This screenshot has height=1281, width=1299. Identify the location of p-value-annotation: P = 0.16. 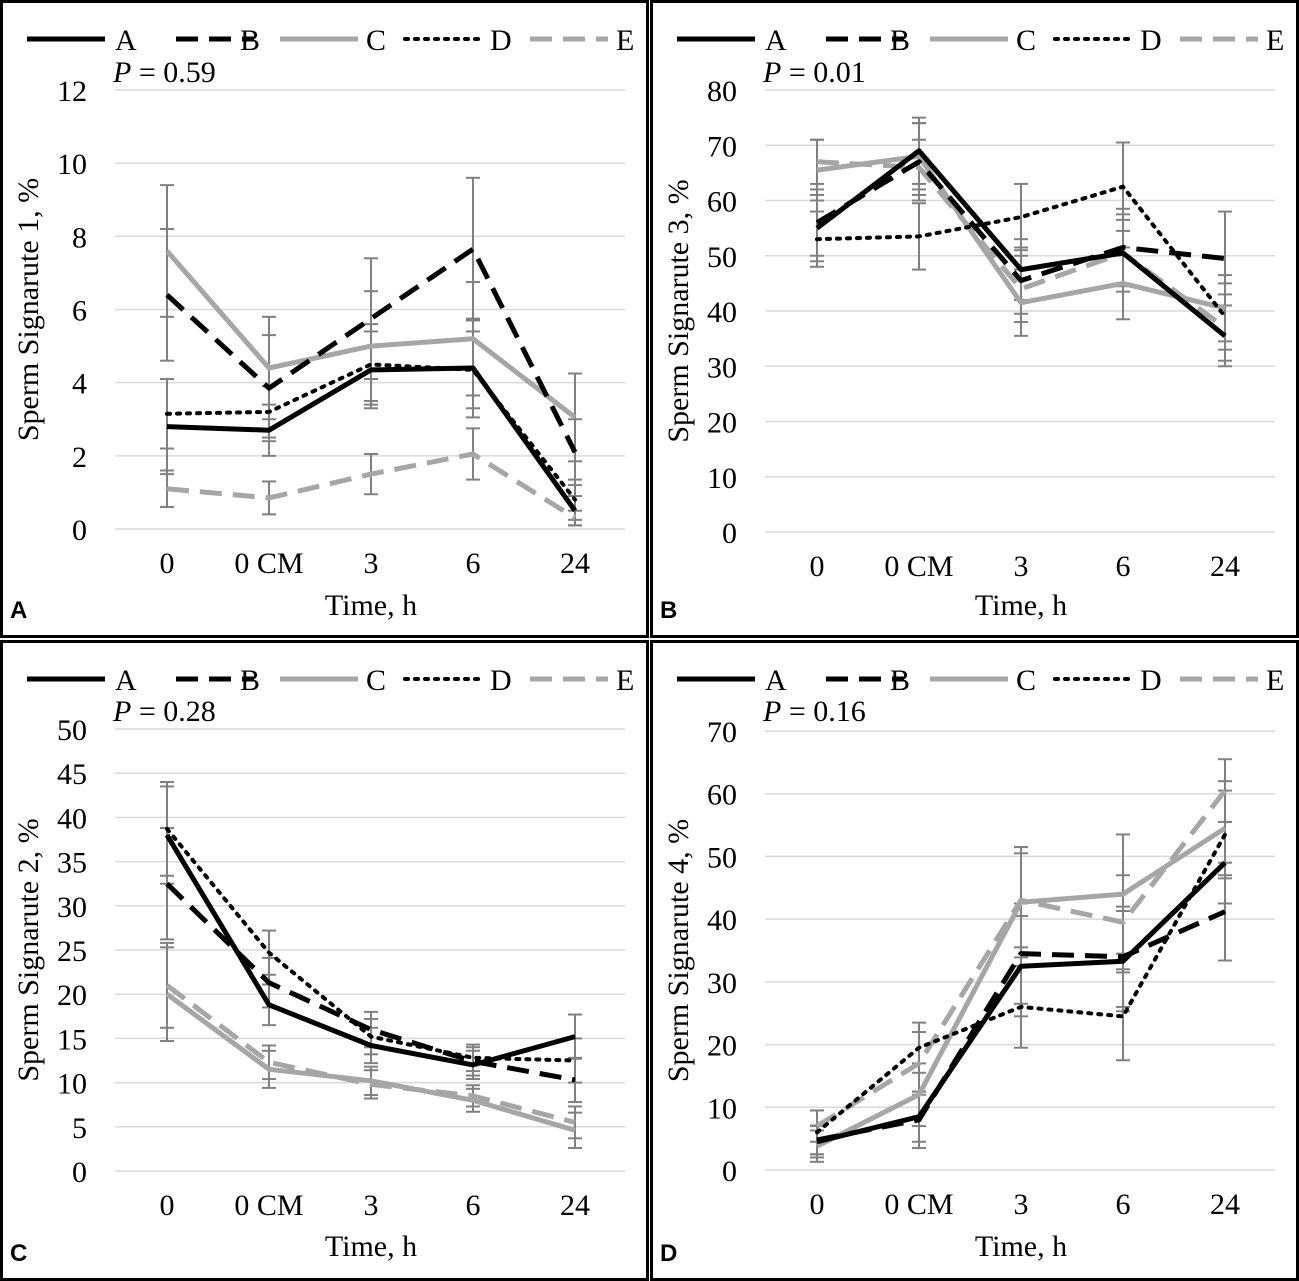
(814, 711).